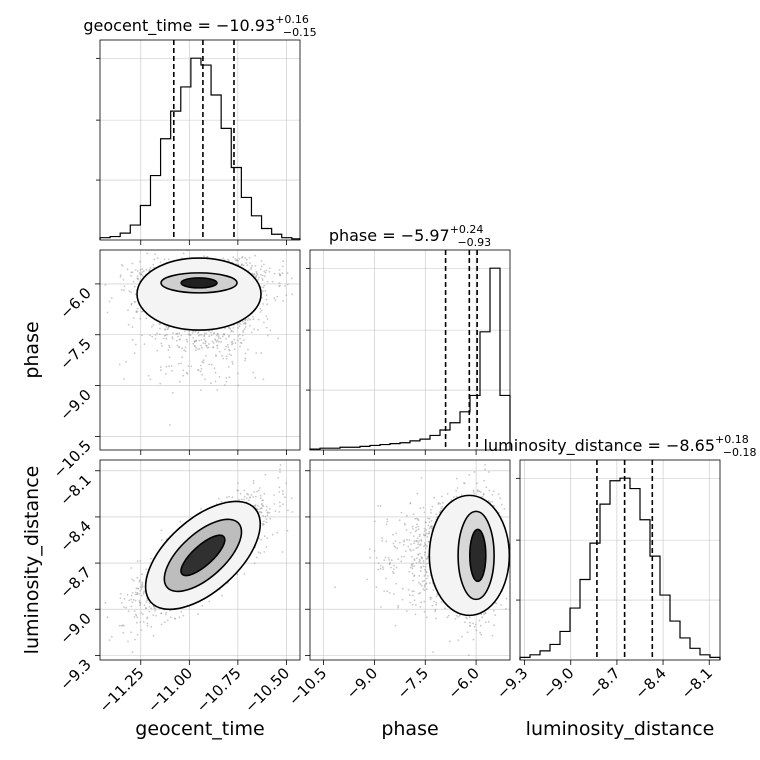 This screenshot has height=760, width=760. I want to click on histogram-phase, so click(410, 358).